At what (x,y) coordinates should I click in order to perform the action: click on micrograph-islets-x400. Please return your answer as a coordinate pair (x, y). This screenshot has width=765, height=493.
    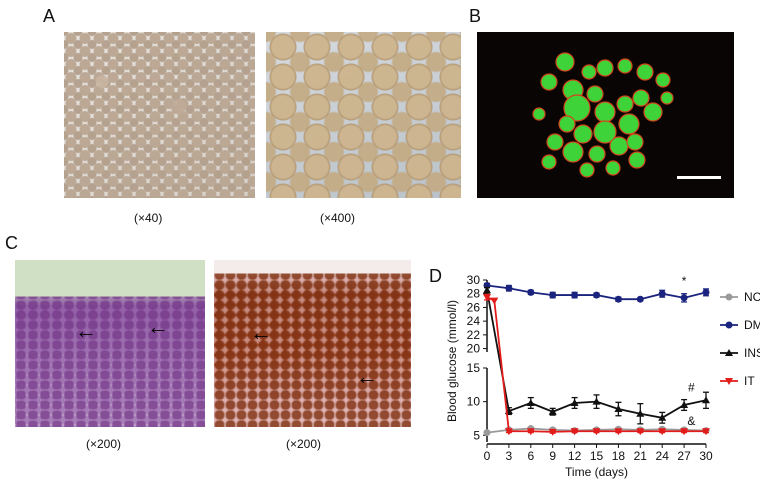
    Looking at the image, I should click on (363, 115).